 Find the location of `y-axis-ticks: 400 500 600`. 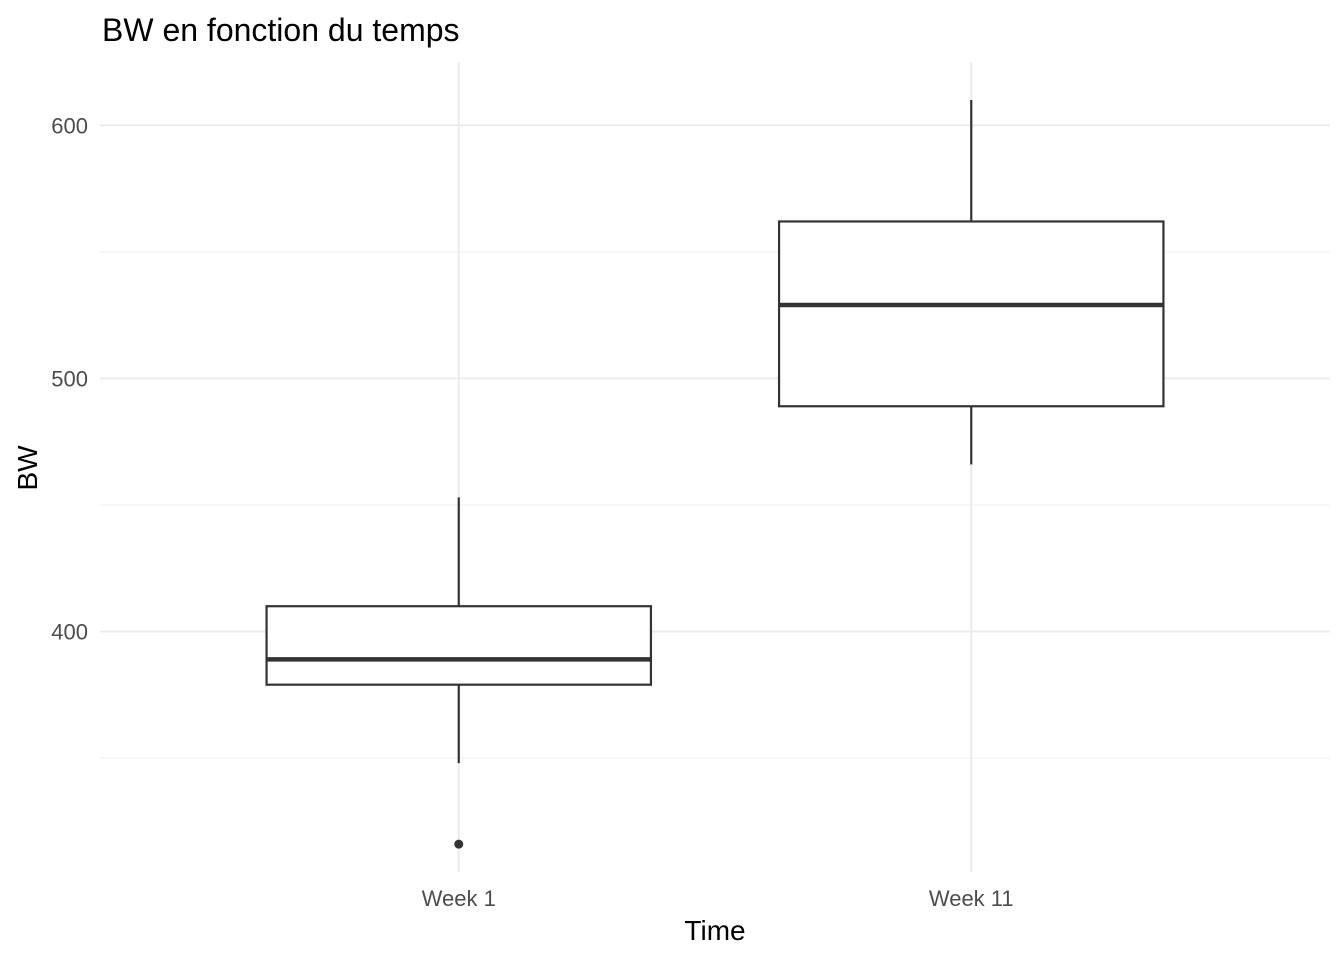

y-axis-ticks: 400 500 600 is located at coordinates (69, 378).